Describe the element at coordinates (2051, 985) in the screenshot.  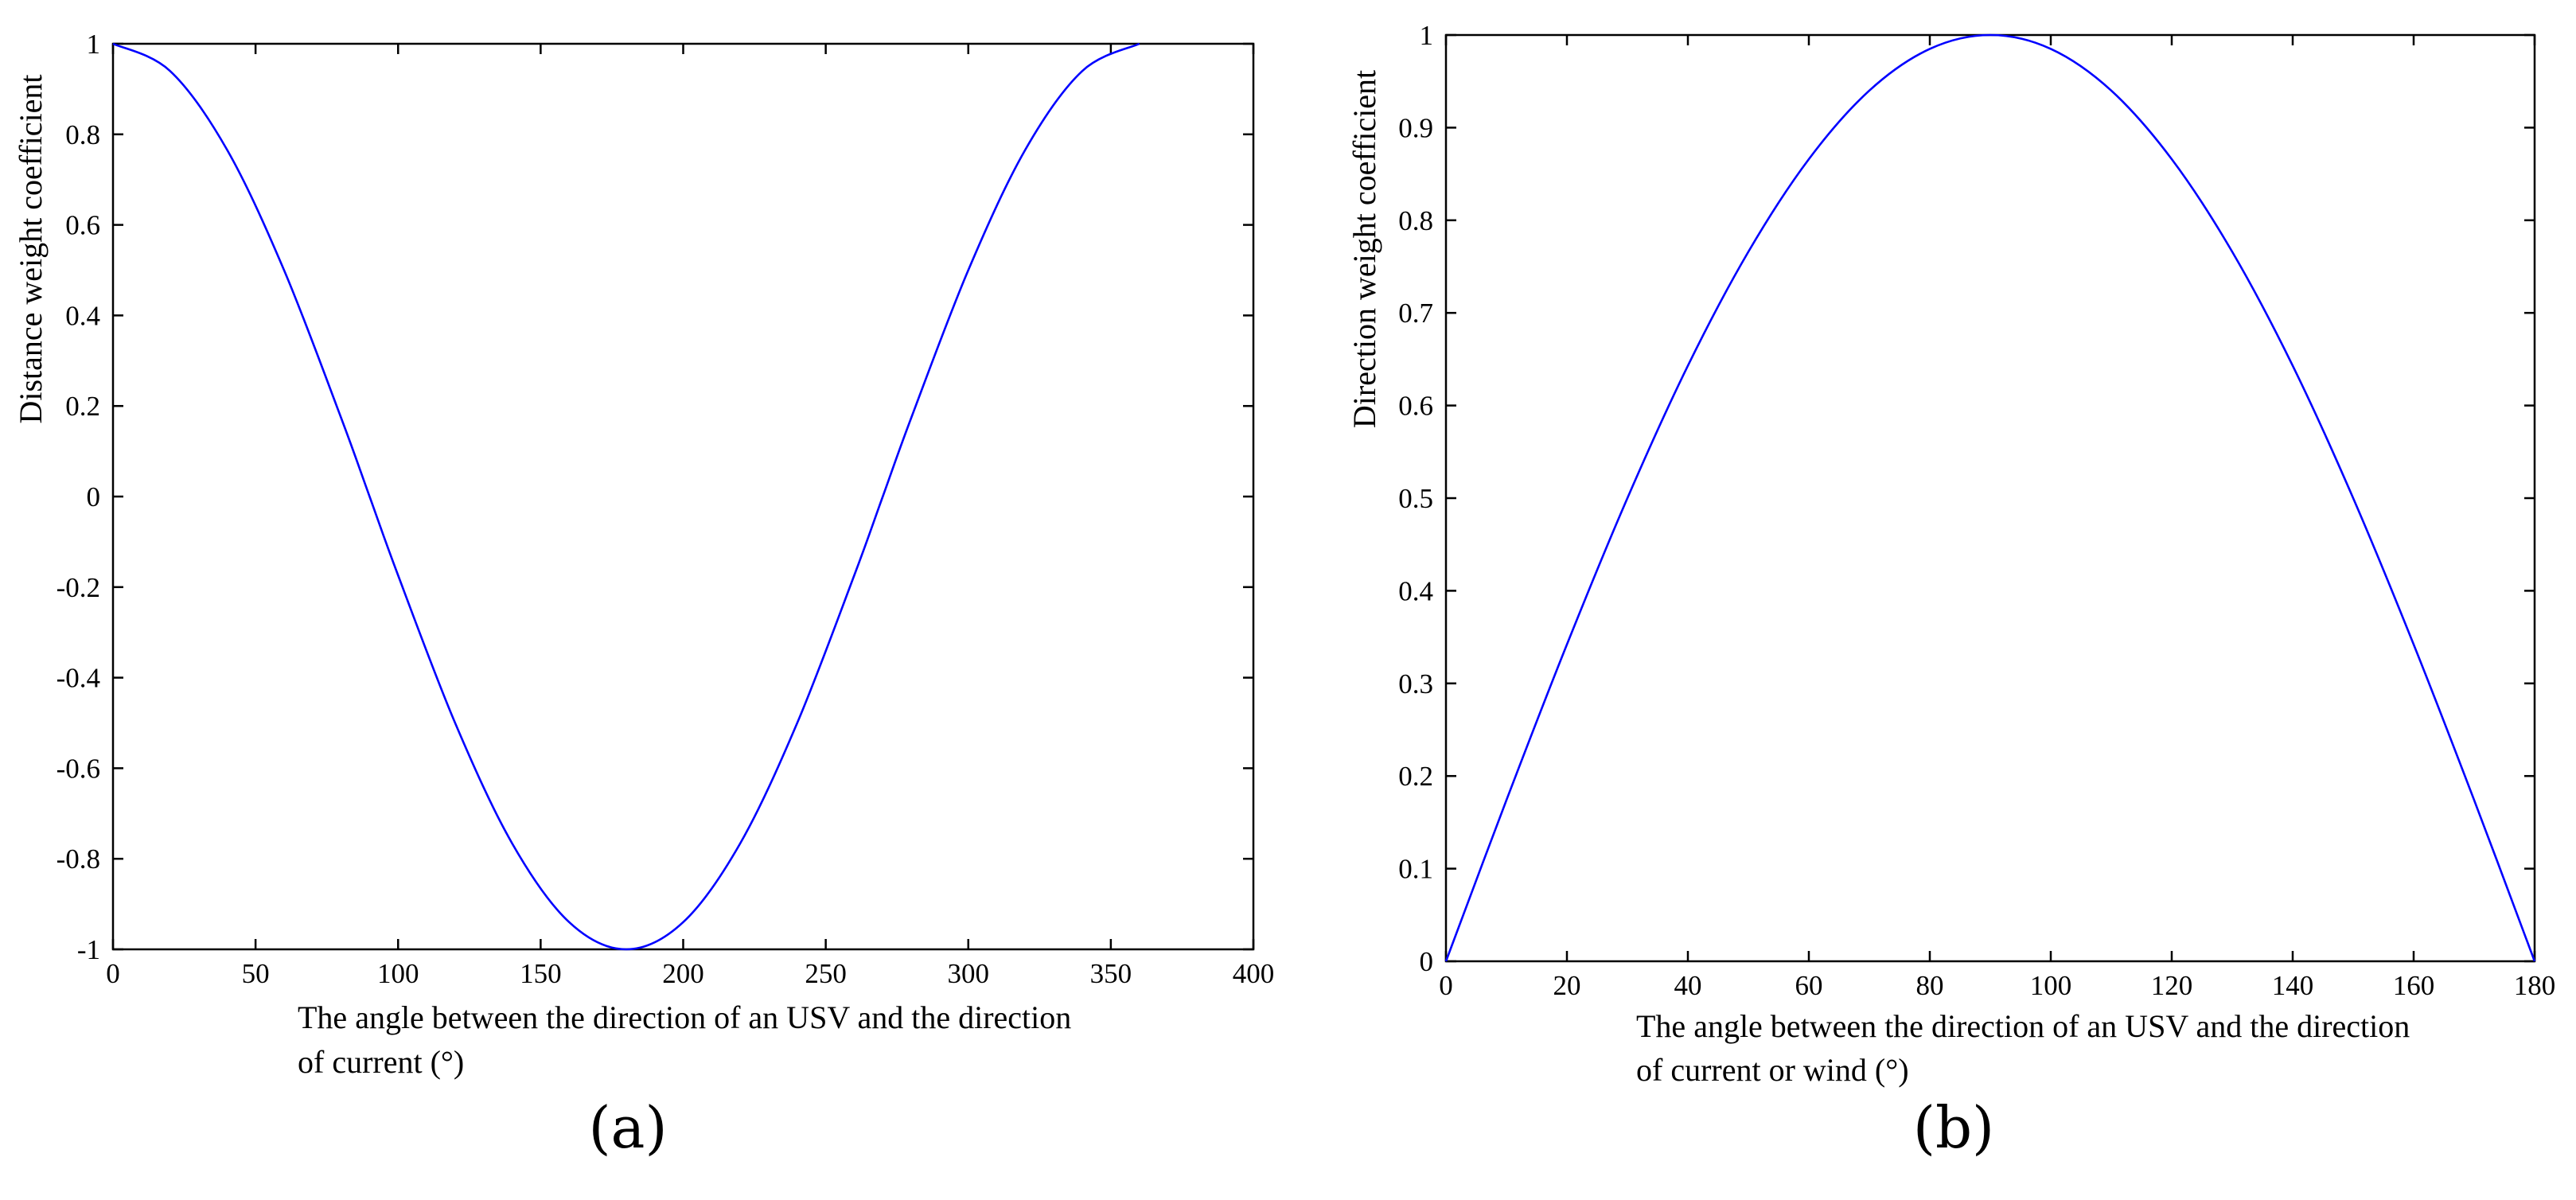
I see `chart-b-x-tick-label: 100` at that location.